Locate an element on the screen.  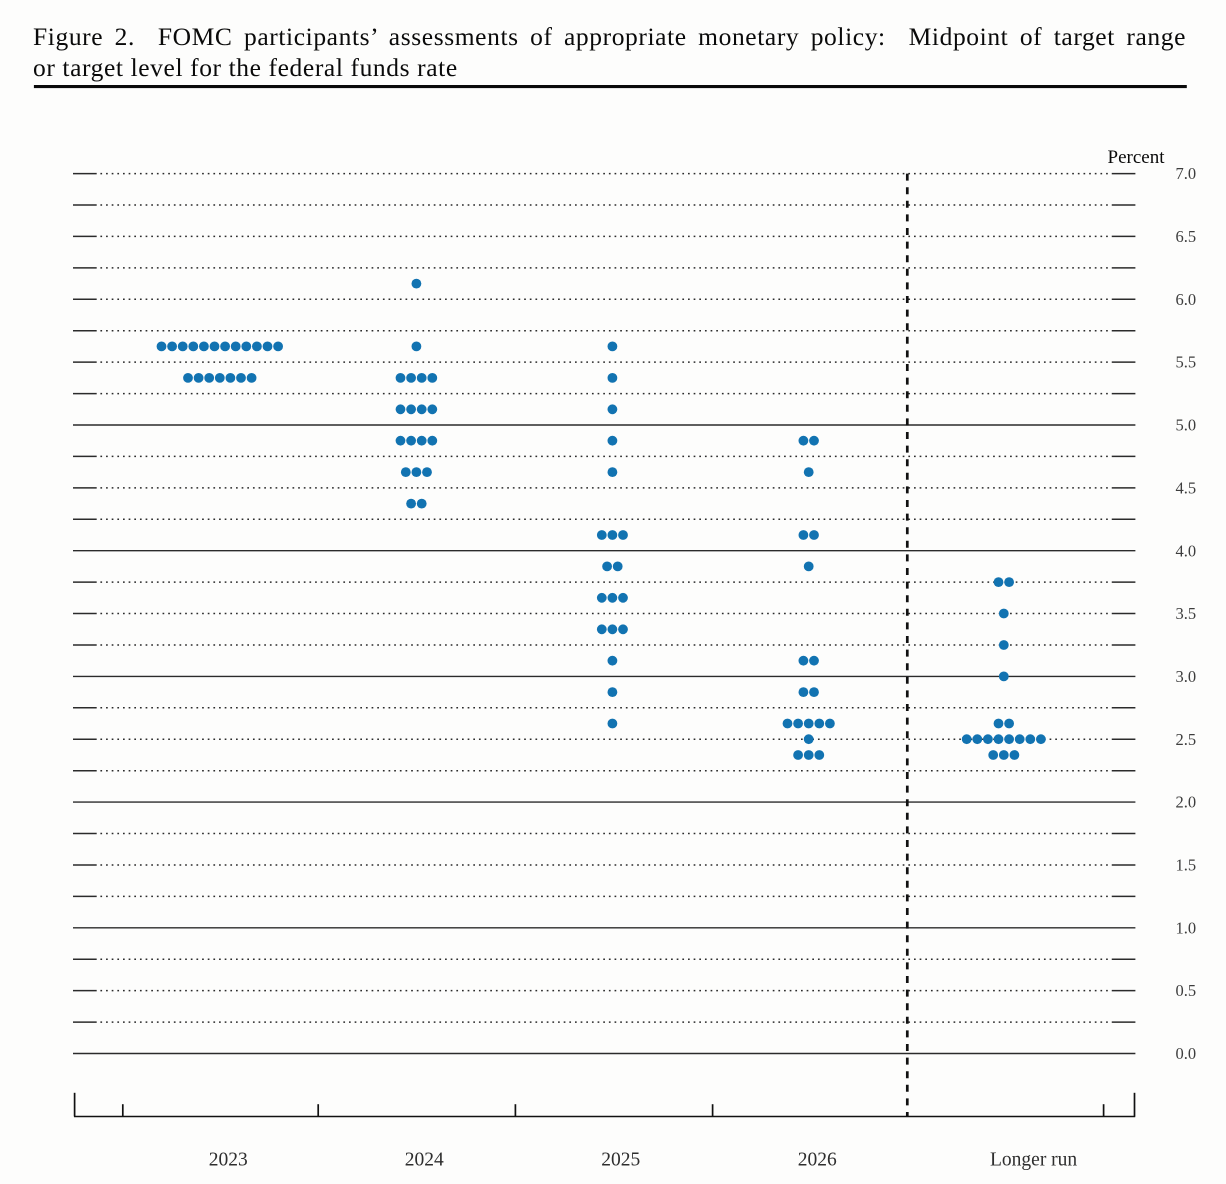
svg-text: 2026 is located at coordinates (817, 1160).